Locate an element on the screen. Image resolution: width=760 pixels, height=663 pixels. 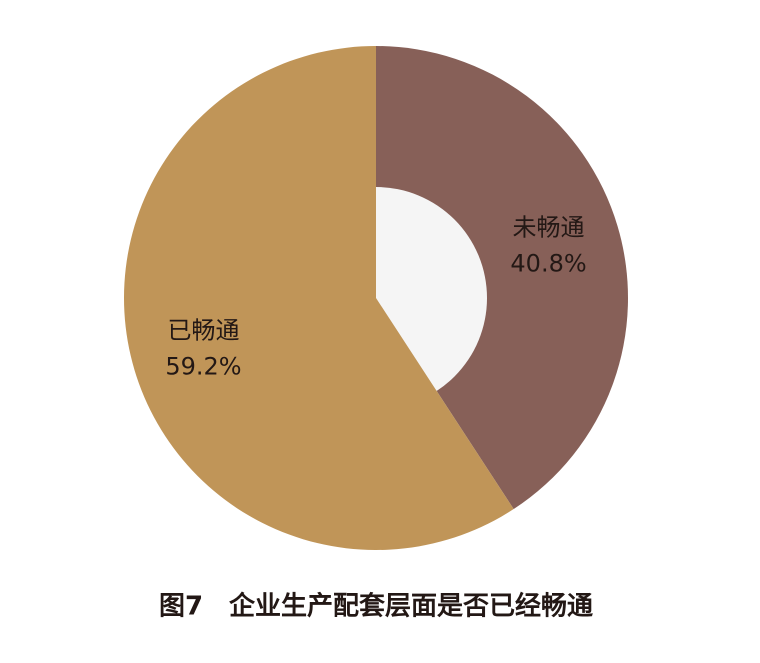
chart-title: 图7 企业生产配套层面是否已经畅通 is located at coordinates (376, 606).